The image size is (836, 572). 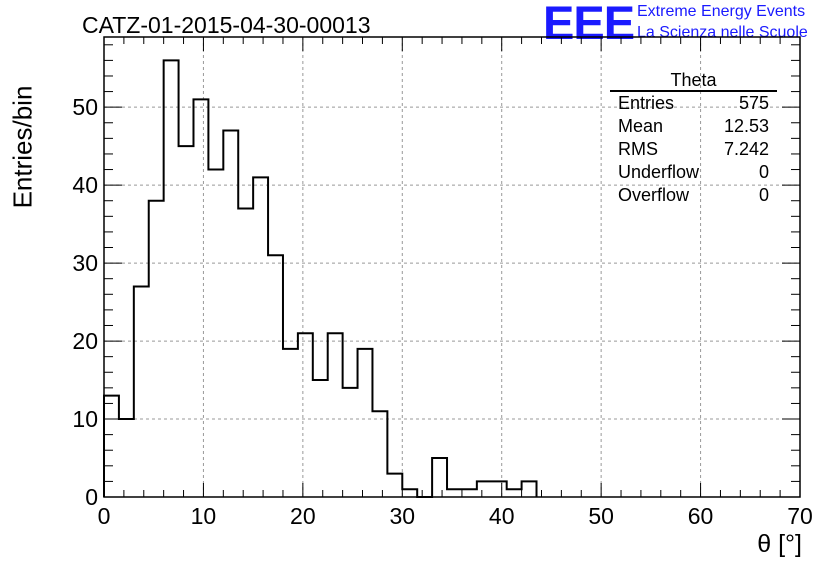 I want to click on stats-row: RMS 7.242, so click(x=693, y=149).